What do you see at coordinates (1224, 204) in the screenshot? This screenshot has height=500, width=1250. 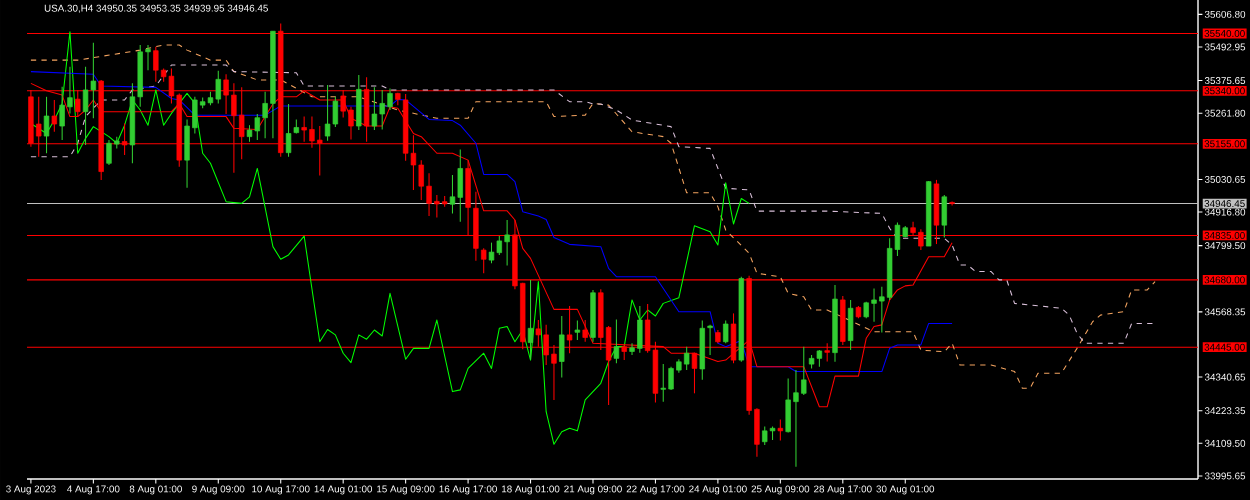 I see `ref-line-label: 34946.45` at bounding box center [1224, 204].